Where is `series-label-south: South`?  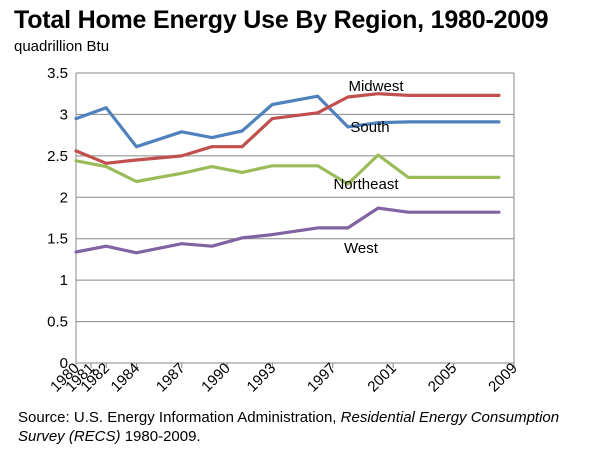 series-label-south: South is located at coordinates (369, 127).